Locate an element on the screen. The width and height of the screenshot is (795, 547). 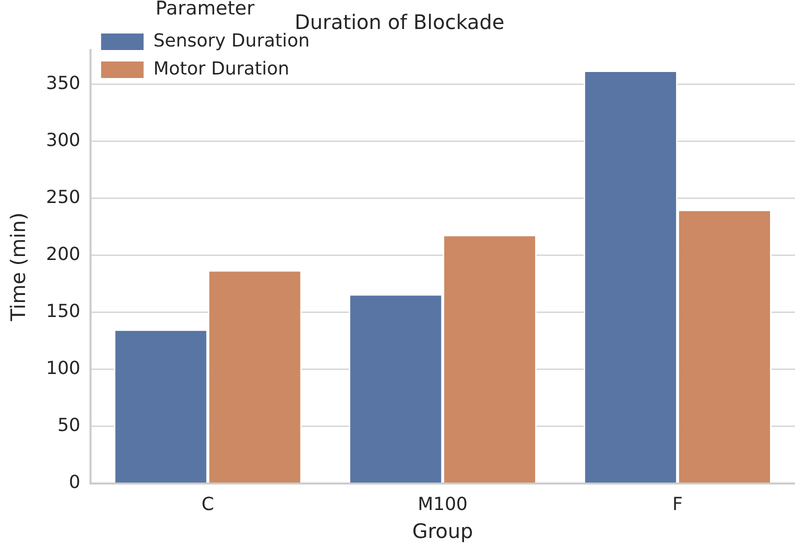
y-tick-label: 200 is located at coordinates (63, 254).